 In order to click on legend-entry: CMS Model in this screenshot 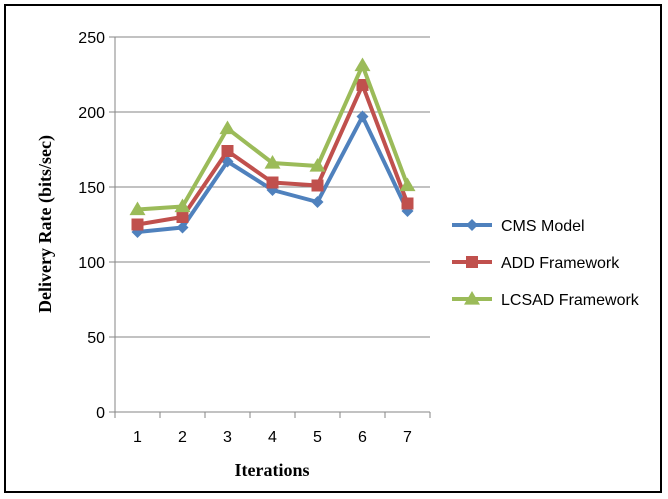, I will do `click(518, 226)`.